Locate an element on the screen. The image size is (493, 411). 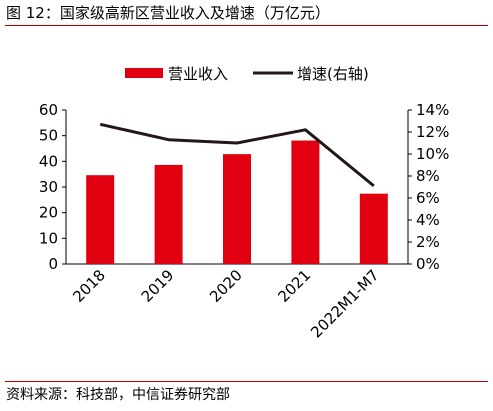
left-tick-label: 50 is located at coordinates (48, 136).